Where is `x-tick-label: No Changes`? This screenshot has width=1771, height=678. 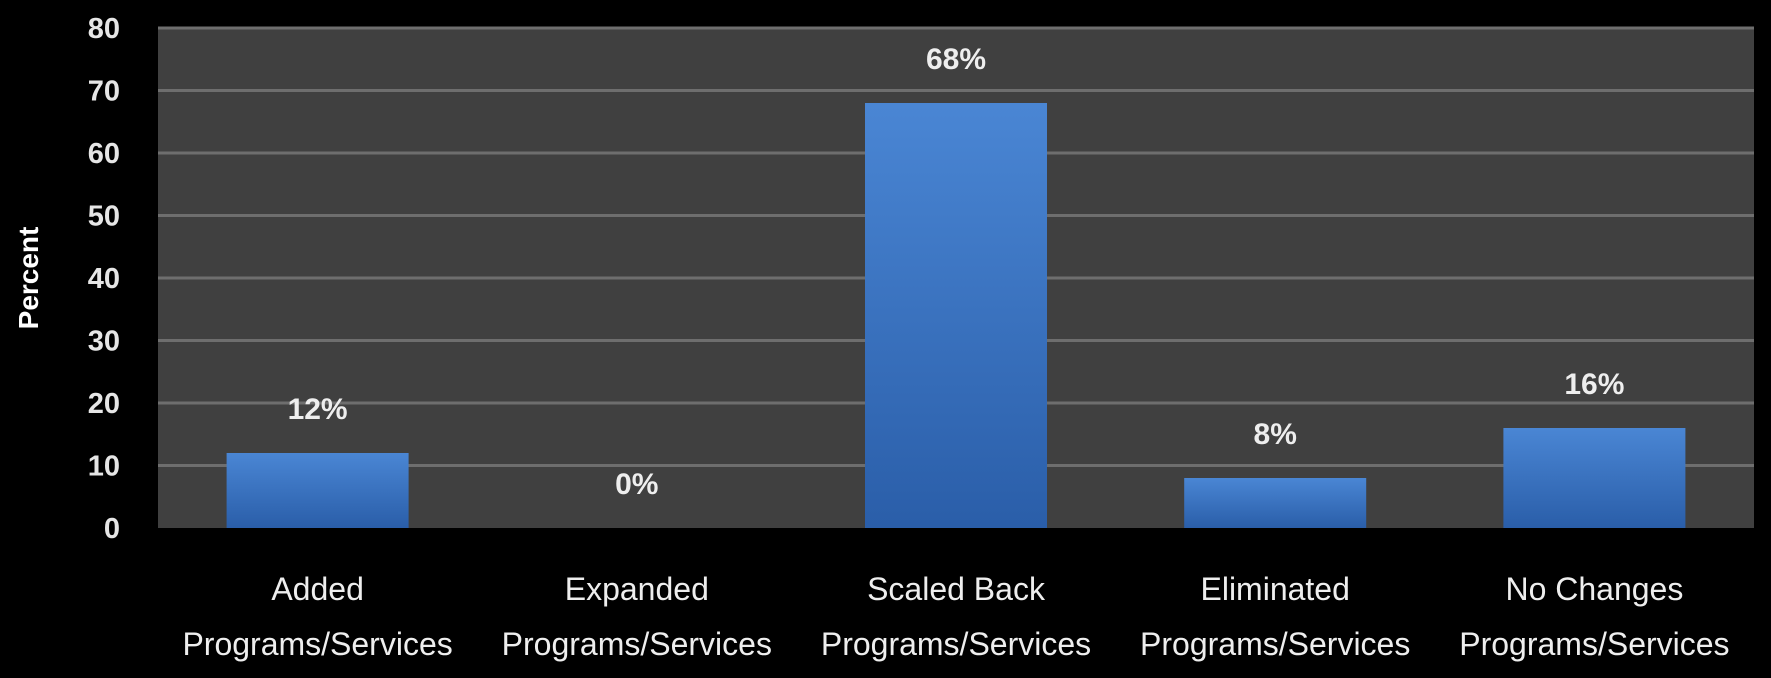 x-tick-label: No Changes is located at coordinates (1594, 589).